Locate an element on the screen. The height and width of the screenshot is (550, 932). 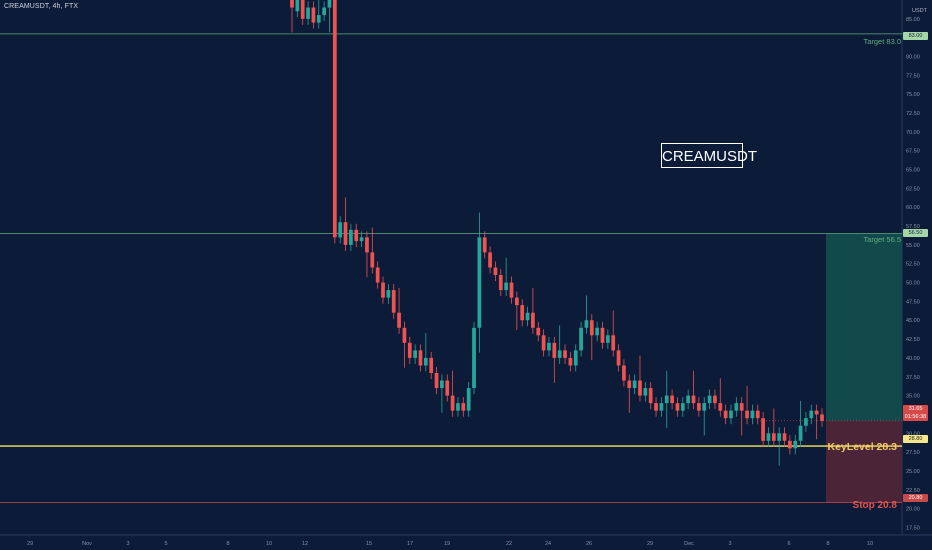
stop-price-tag: 20.80 is located at coordinates (915, 498).